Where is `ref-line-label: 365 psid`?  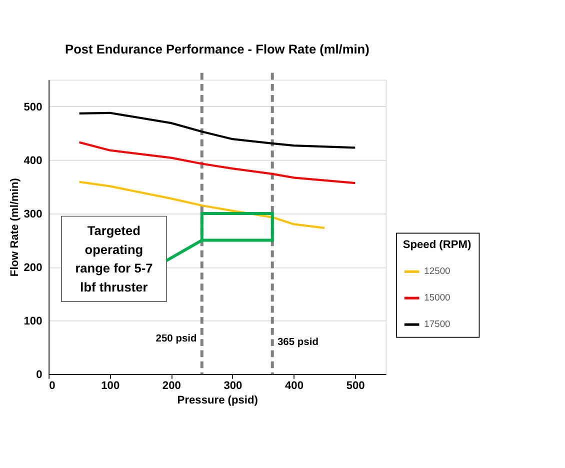 ref-line-label: 365 psid is located at coordinates (297, 342).